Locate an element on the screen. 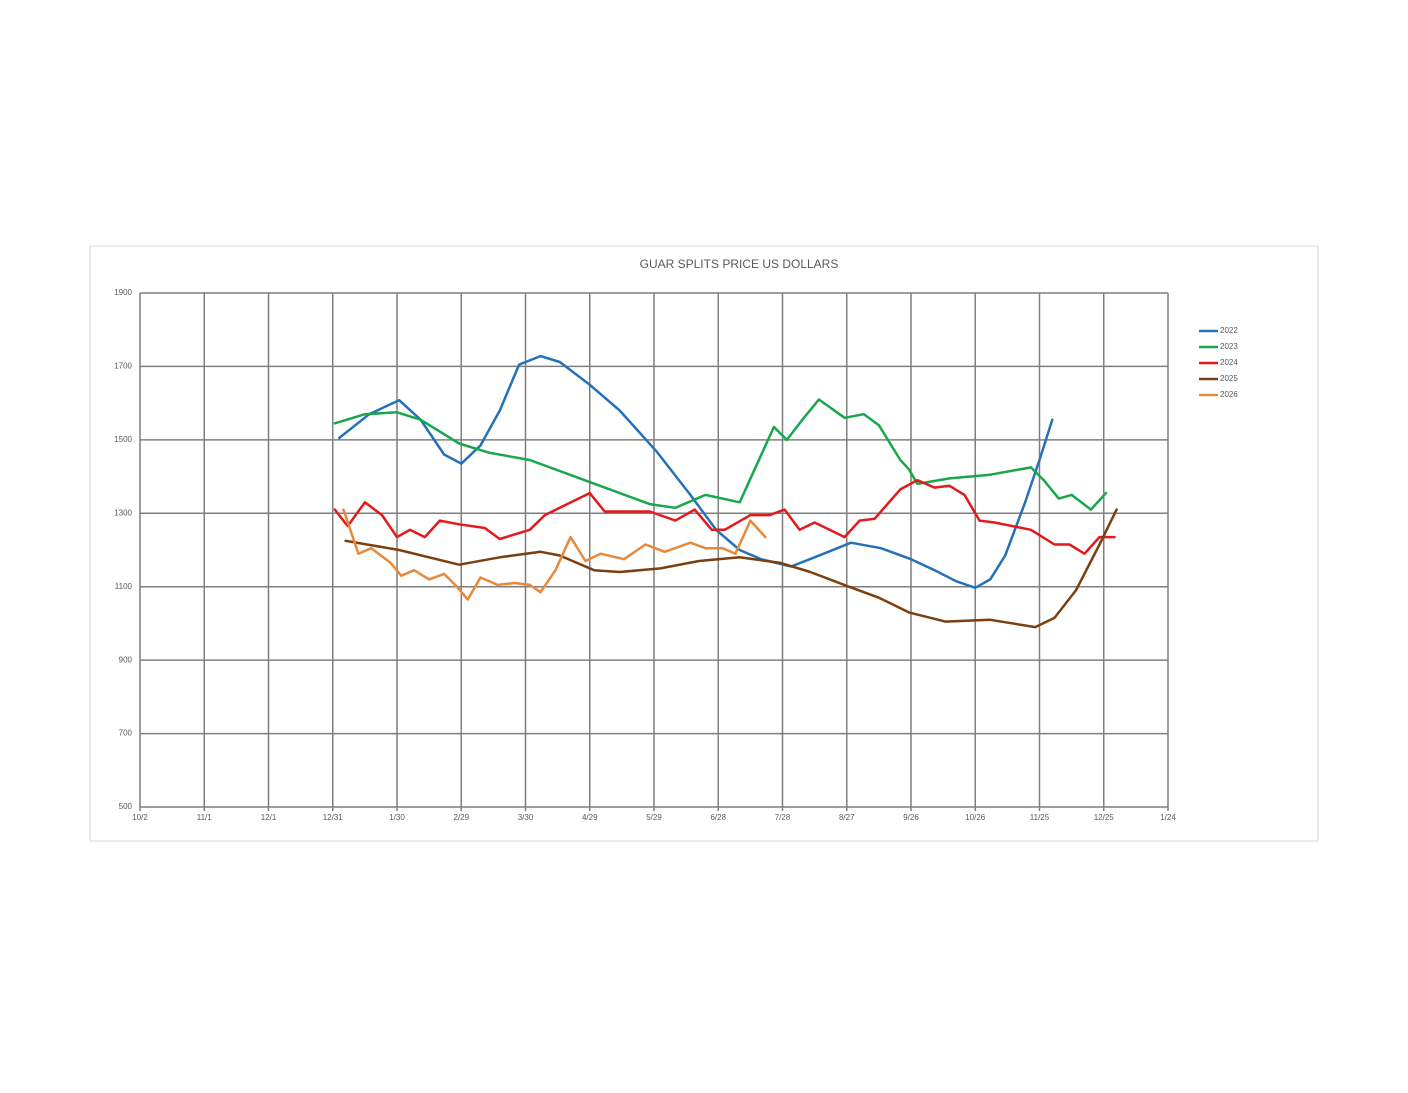  x-tick-label: 11/25 is located at coordinates (1040, 817).